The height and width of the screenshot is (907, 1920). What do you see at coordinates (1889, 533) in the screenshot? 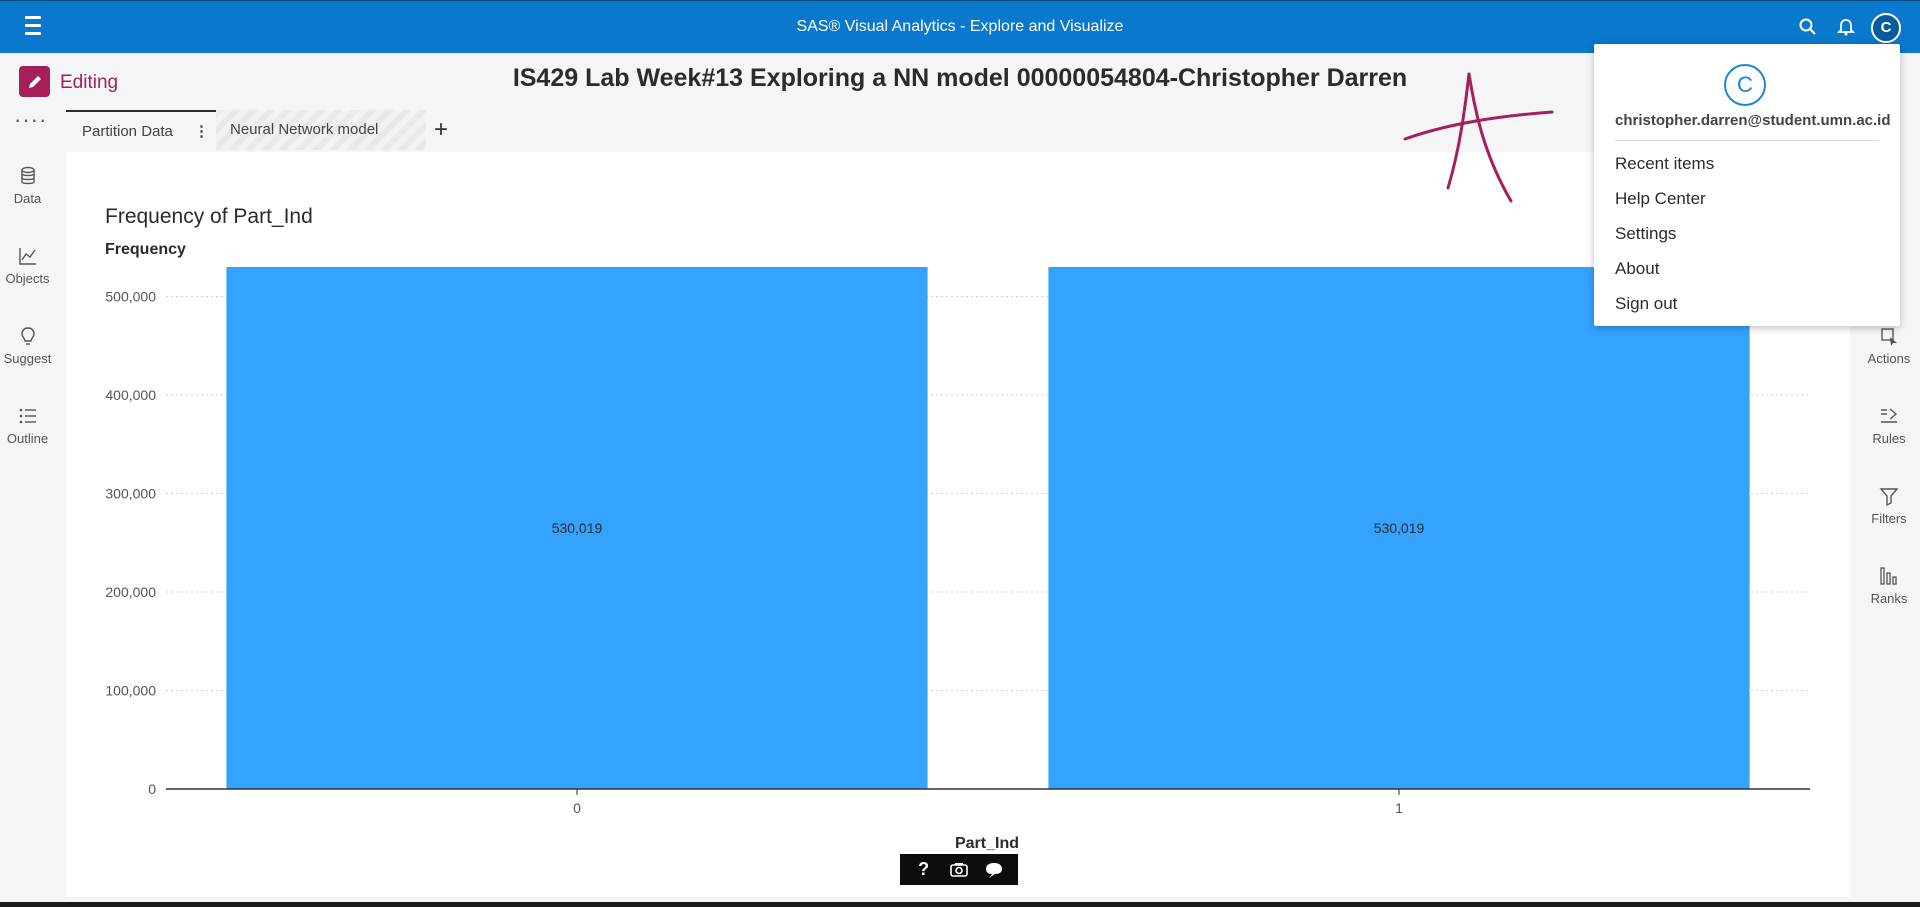
I see `right-rail: Actions Rules Filters Ranks` at bounding box center [1889, 533].